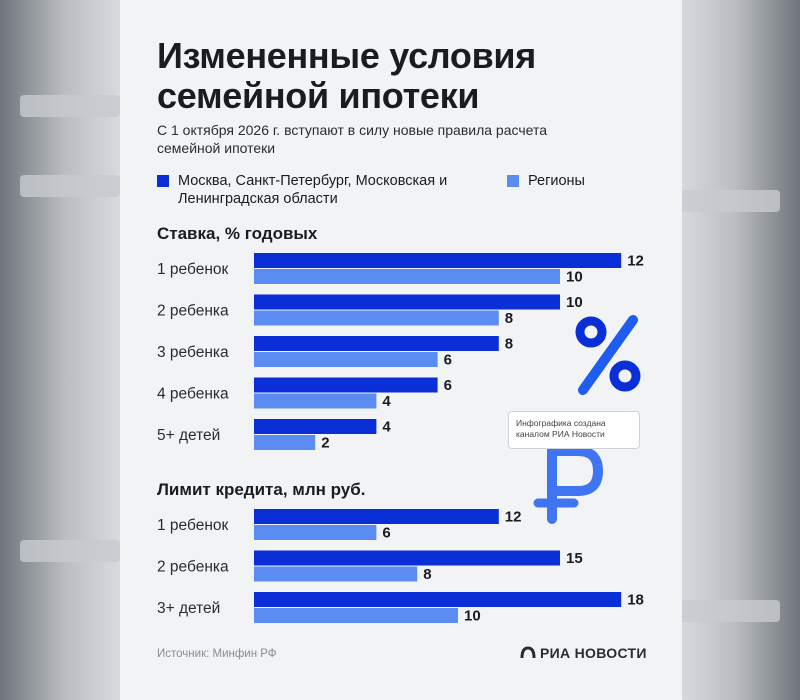 The height and width of the screenshot is (700, 800). Describe the element at coordinates (237, 233) in the screenshot. I see `rate-chart-title: Ставка, % годовых` at that location.